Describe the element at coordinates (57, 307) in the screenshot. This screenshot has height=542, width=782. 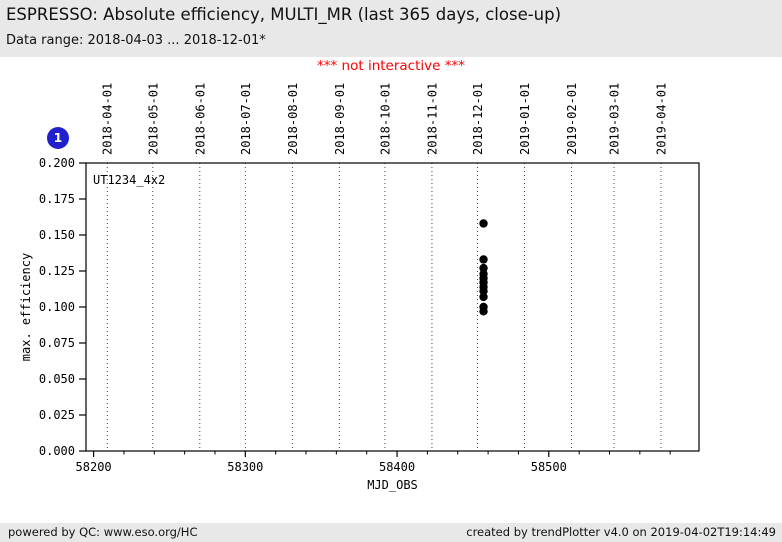
I see `y-axis-tick-label: 0.100` at that location.